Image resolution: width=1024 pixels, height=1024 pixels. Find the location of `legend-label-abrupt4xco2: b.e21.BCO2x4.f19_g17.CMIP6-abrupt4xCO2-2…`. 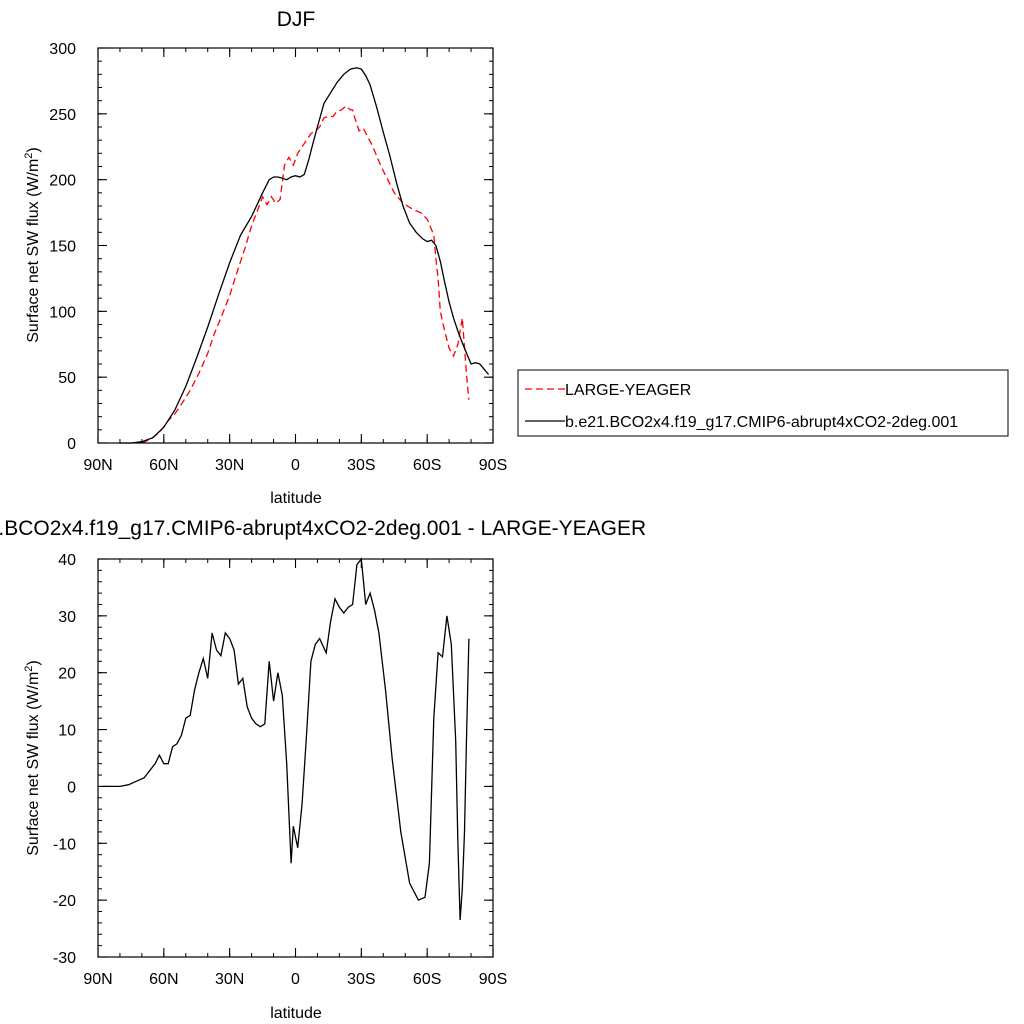

legend-label-abrupt4xco2: b.e21.BCO2x4.f19_g17.CMIP6-abrupt4xCO2-2… is located at coordinates (761, 422).